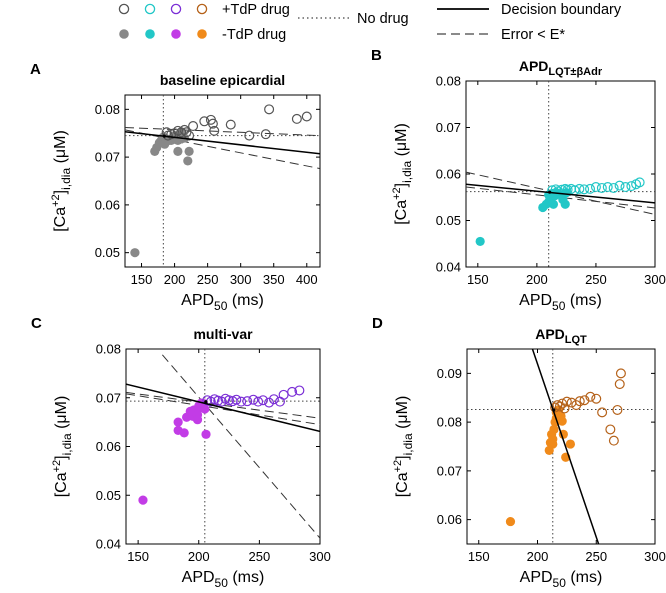 This screenshot has height=593, width=666. I want to click on panel-a-label: A, so click(35, 69).